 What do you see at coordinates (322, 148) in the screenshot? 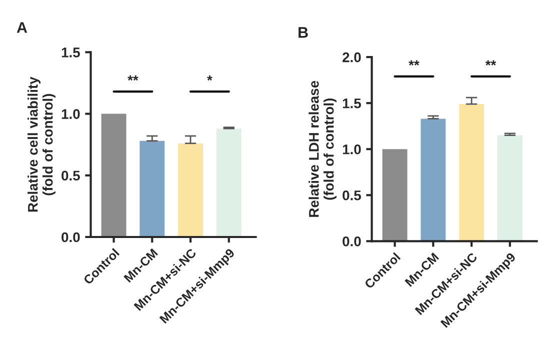
I see `y-axis-title: Relative LDH release (fold of control)` at bounding box center [322, 148].